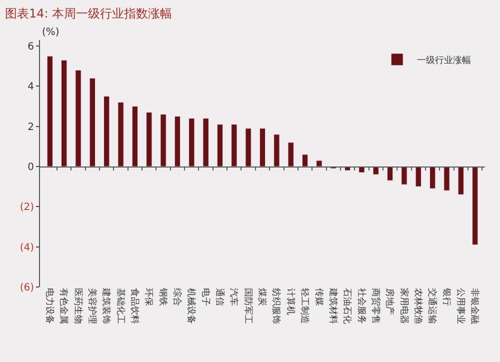  I want to click on y-tick-label: 2, so click(31, 127).